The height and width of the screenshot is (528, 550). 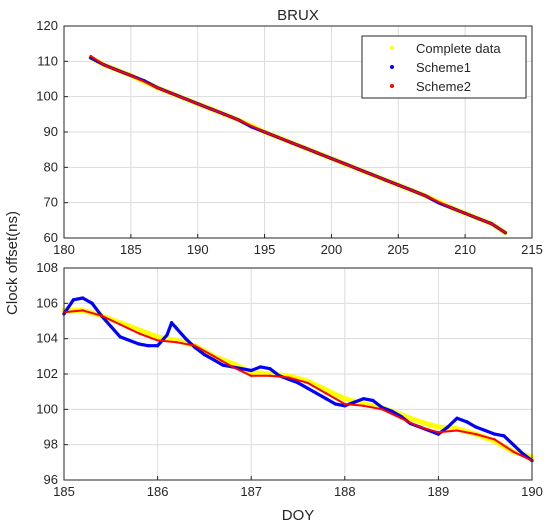 What do you see at coordinates (298, 15) in the screenshot?
I see `chart-title: BRUX` at bounding box center [298, 15].